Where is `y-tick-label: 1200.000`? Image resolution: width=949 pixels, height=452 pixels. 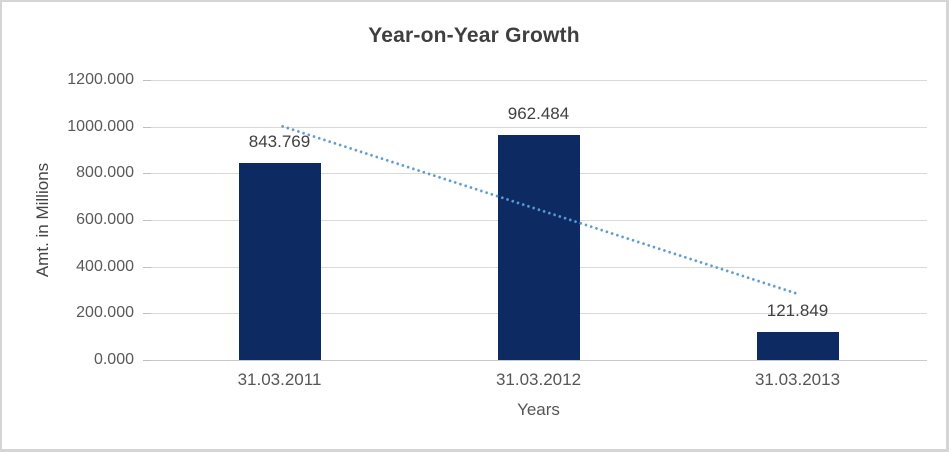 y-tick-label: 1200.000 is located at coordinates (100, 79).